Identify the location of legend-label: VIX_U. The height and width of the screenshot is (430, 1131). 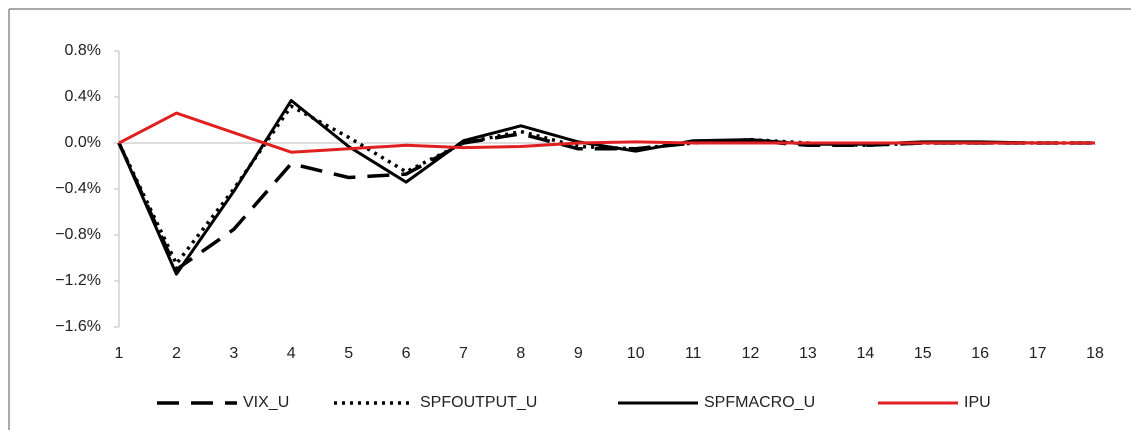
(266, 402).